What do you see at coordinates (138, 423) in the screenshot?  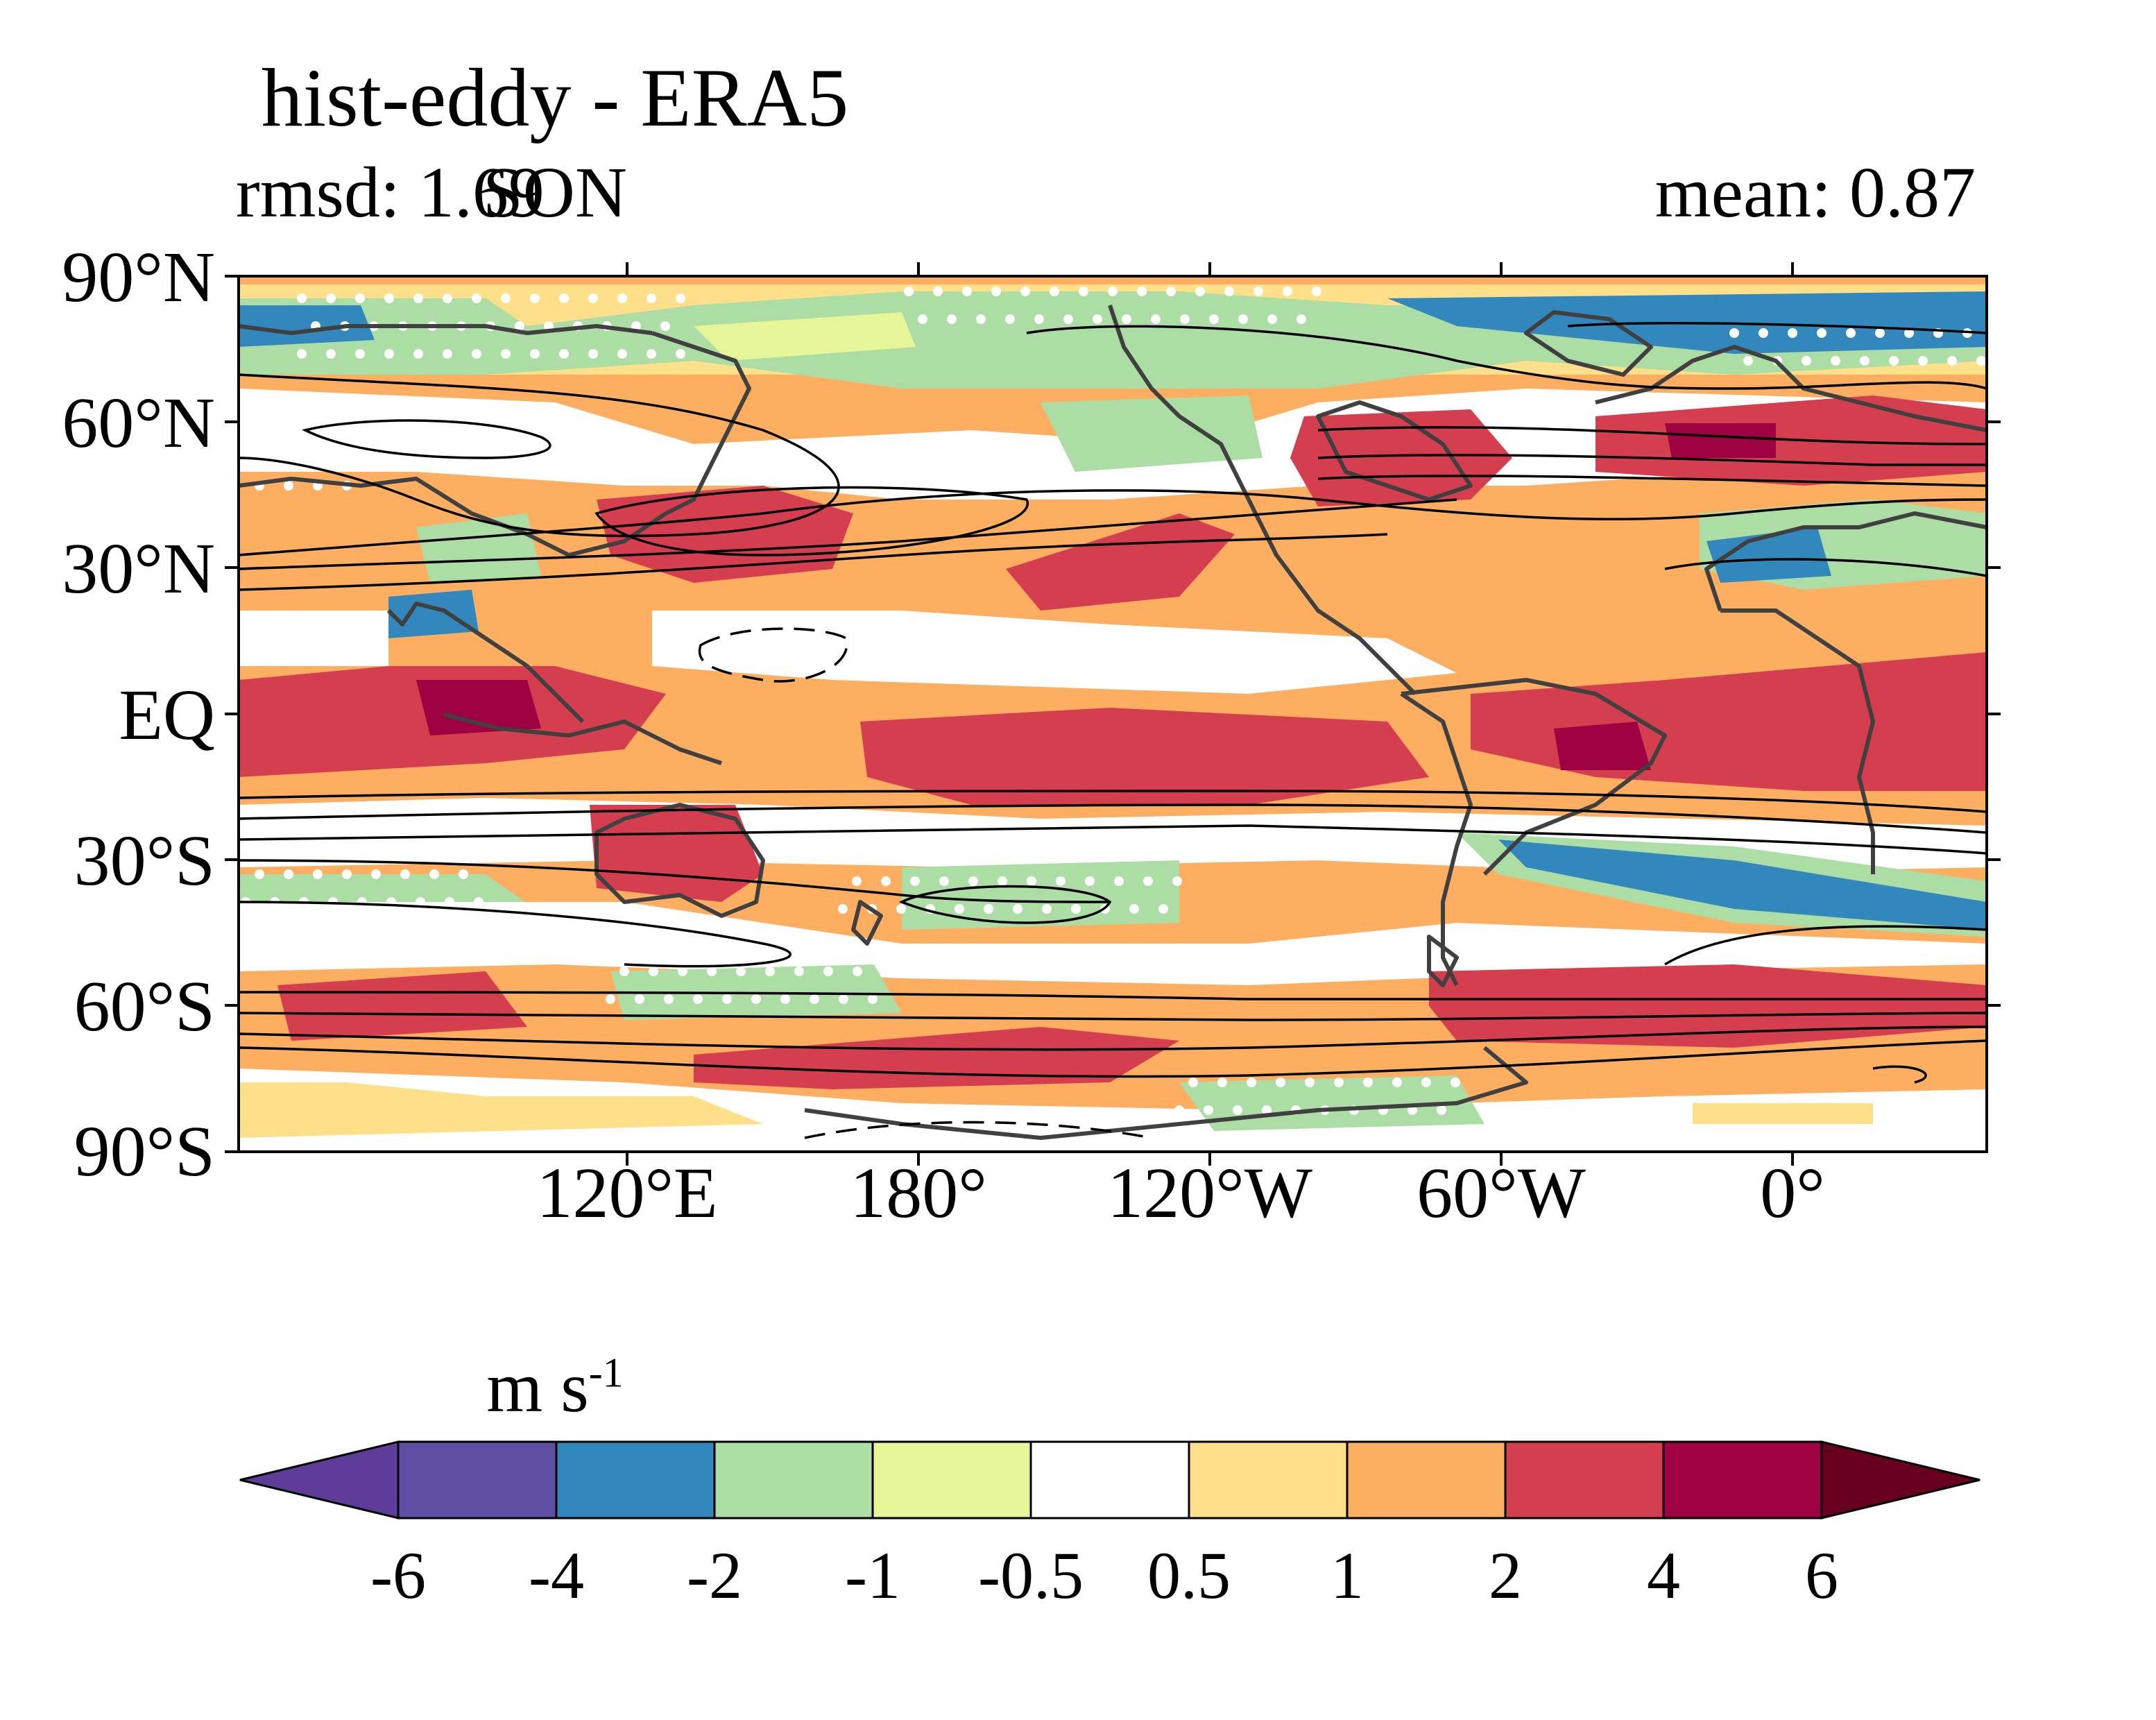 I see `lat-label-60n: 60°N` at bounding box center [138, 423].